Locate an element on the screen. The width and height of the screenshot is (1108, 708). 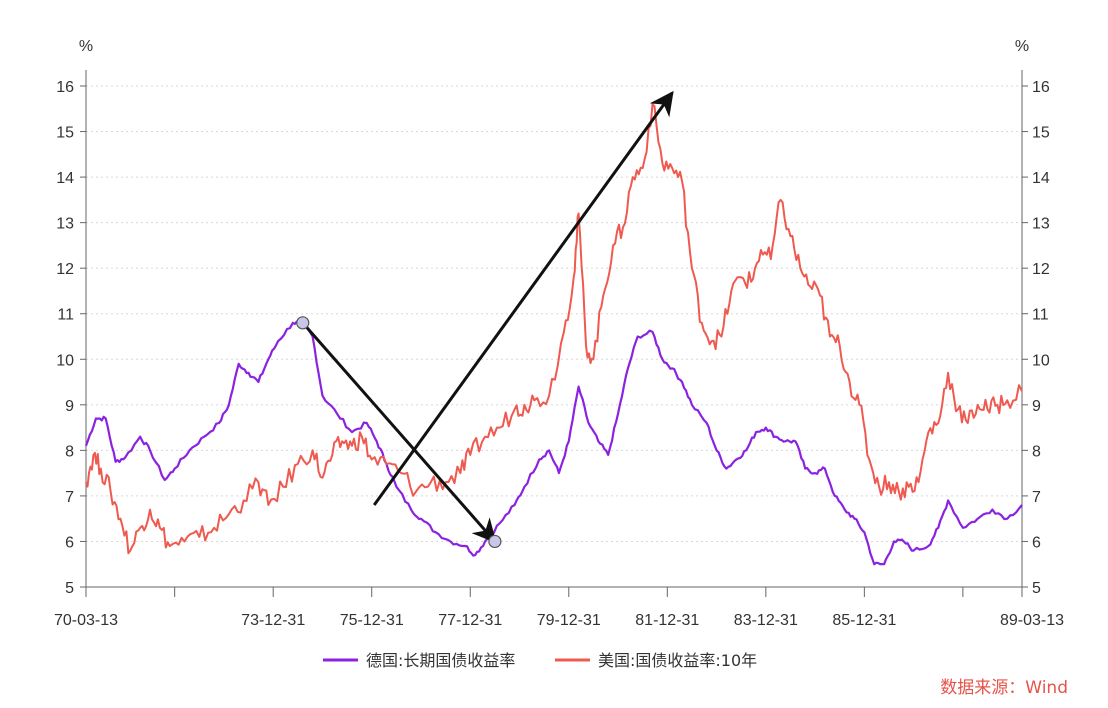
y-tick-label-right: 15 is located at coordinates (1041, 133).